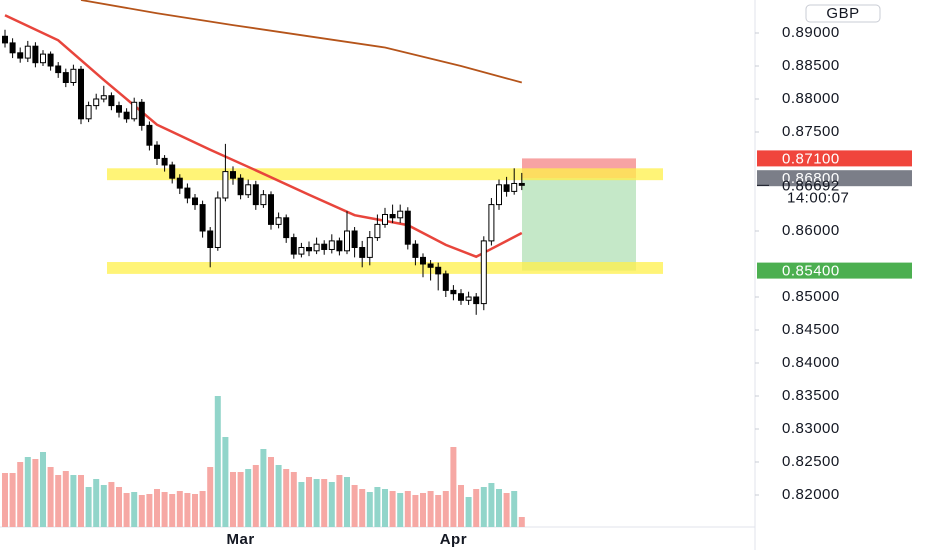  What do you see at coordinates (385, 268) in the screenshot?
I see `zone` at bounding box center [385, 268].